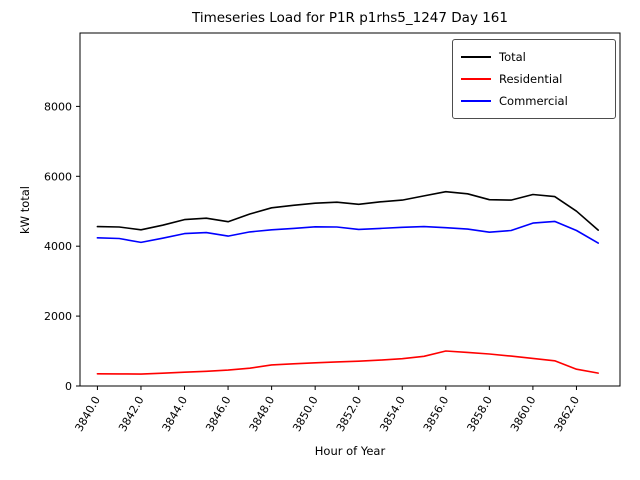 The image size is (640, 480). What do you see at coordinates (175, 414) in the screenshot?
I see `x-tick-label: 3844.0` at bounding box center [175, 414].